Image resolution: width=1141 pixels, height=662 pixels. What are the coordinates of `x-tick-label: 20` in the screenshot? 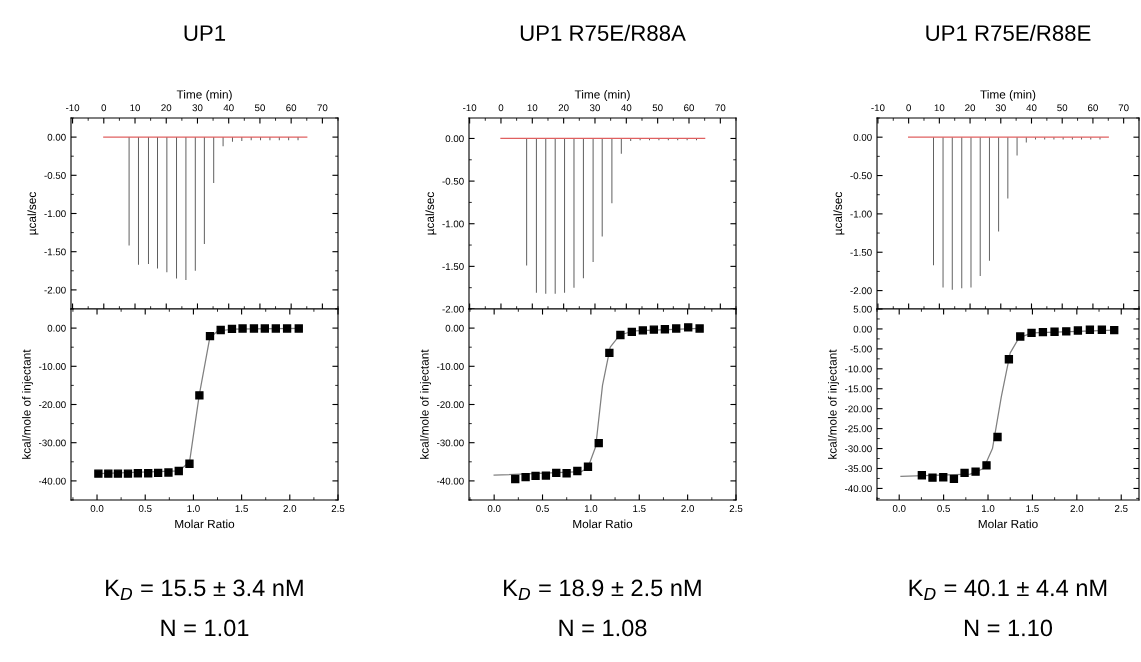 It's located at (563, 108).